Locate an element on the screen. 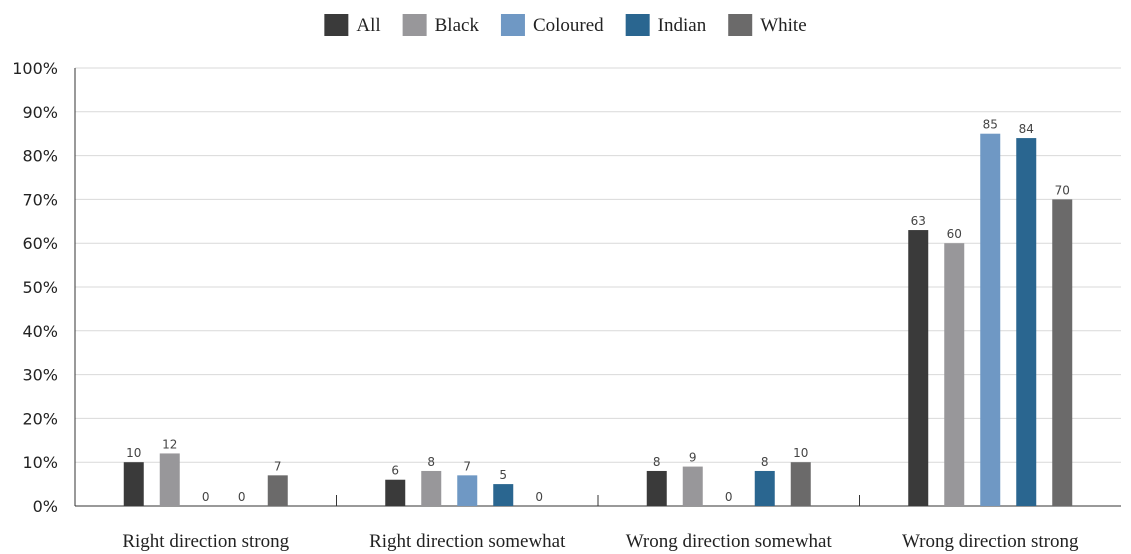 Image resolution: width=1131 pixels, height=554 pixels. legend-item-coloured: Coloured is located at coordinates (552, 25).